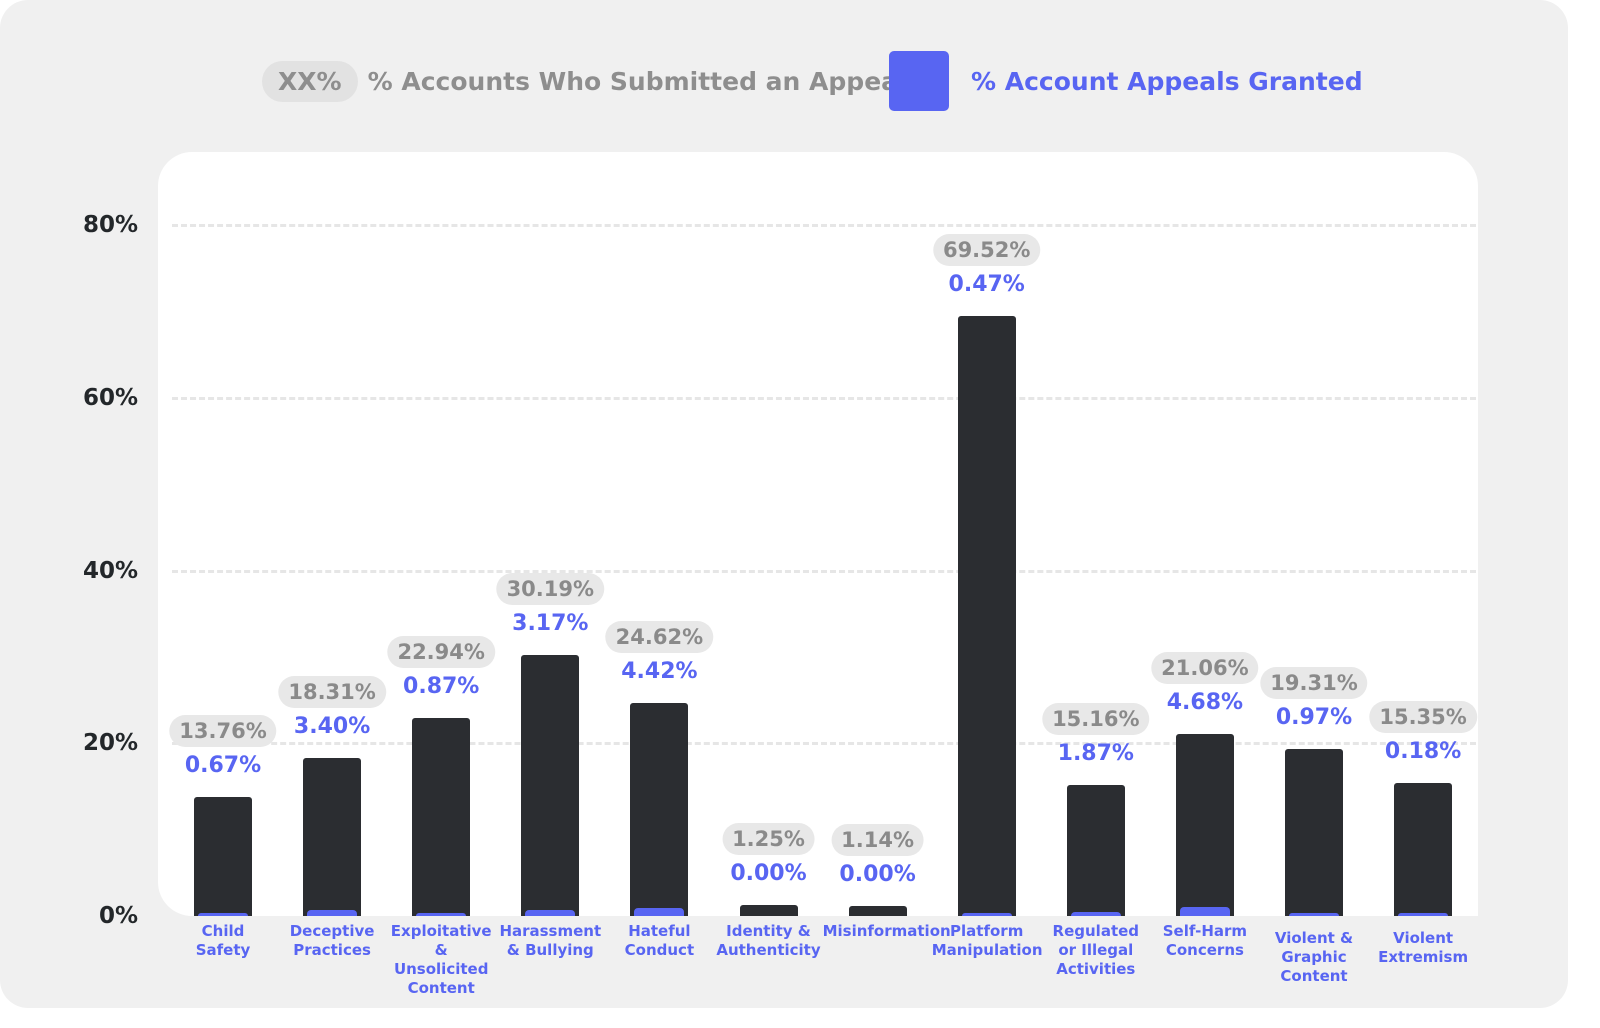 The height and width of the screenshot is (1028, 1600). What do you see at coordinates (1423, 717) in the screenshot?
I see `data-label-submitted: 15.35%` at bounding box center [1423, 717].